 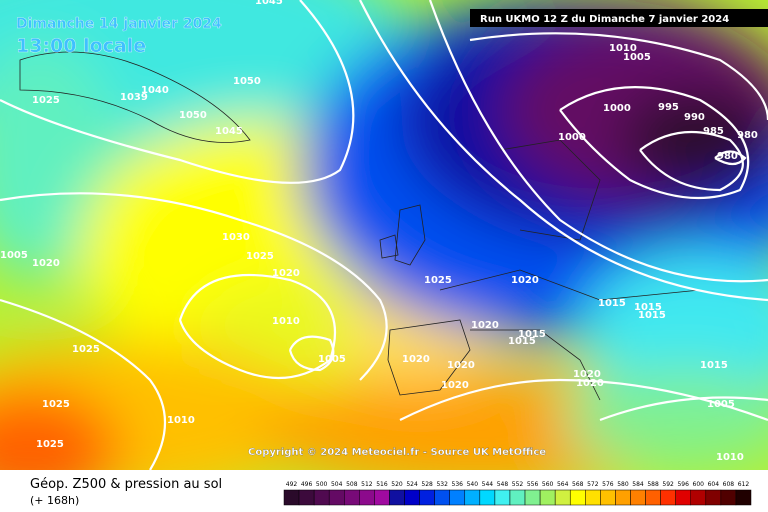 What do you see at coordinates (54, 500) in the screenshot?
I see `legend-subtitle: (+ 168h)` at bounding box center [54, 500].